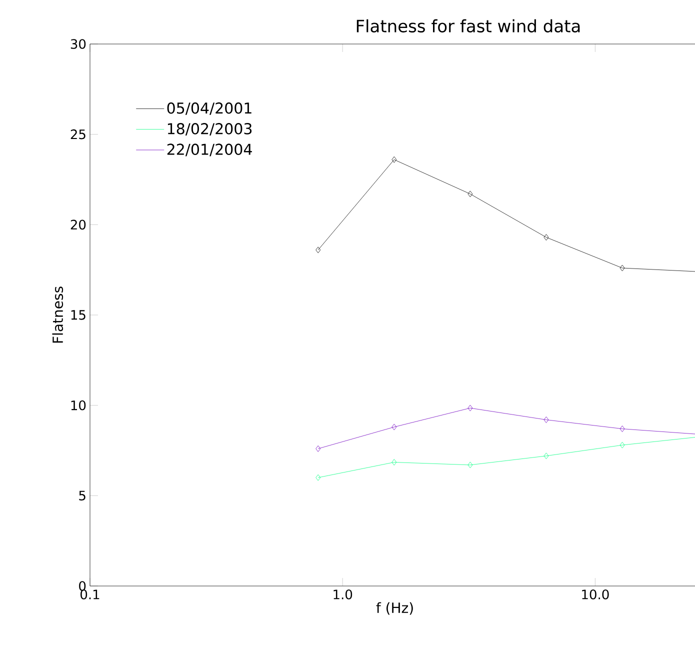  What do you see at coordinates (468, 25) in the screenshot?
I see `chart-title: Flatness for fast wind data` at bounding box center [468, 25].